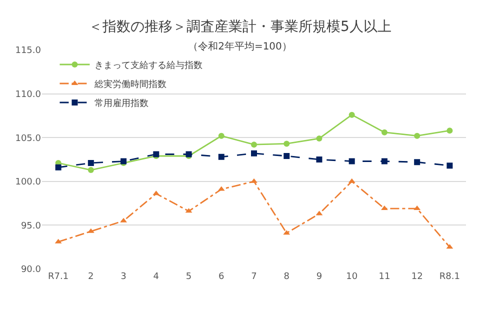  What do you see at coordinates (130, 84) in the screenshot?
I see `legend-label: 総実労働時間指数` at bounding box center [130, 84].